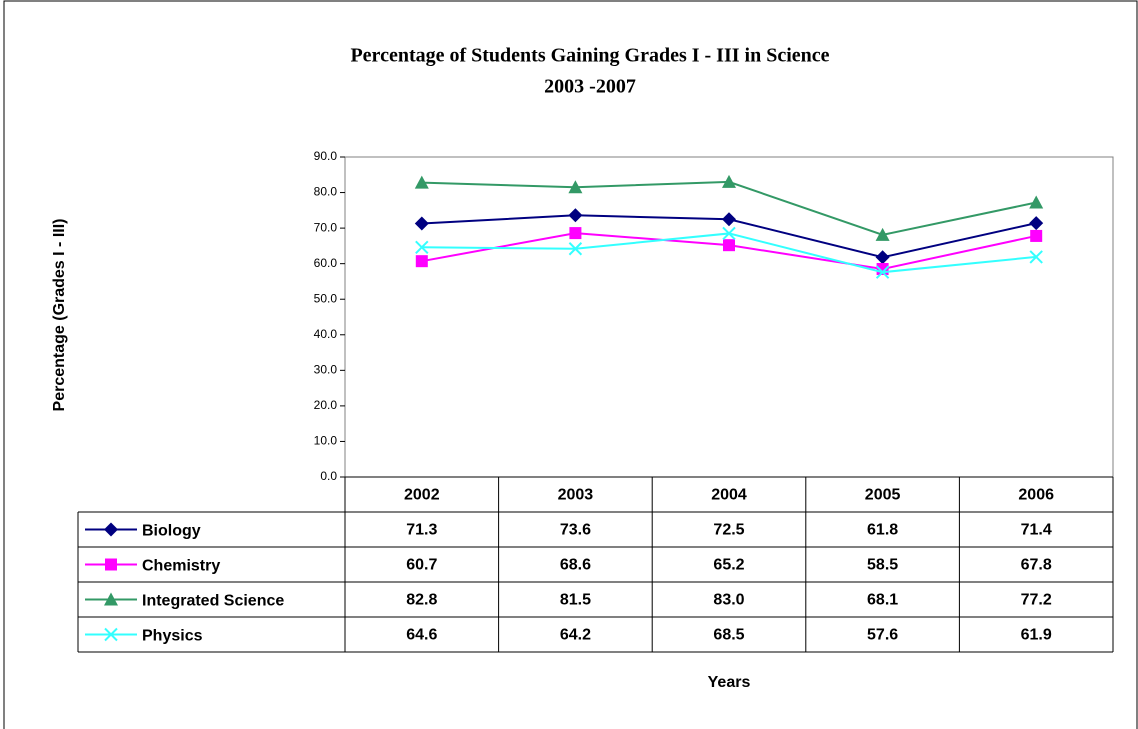 This screenshot has width=1138, height=729. What do you see at coordinates (882, 635) in the screenshot?
I see `table-value: 57.6` at bounding box center [882, 635].